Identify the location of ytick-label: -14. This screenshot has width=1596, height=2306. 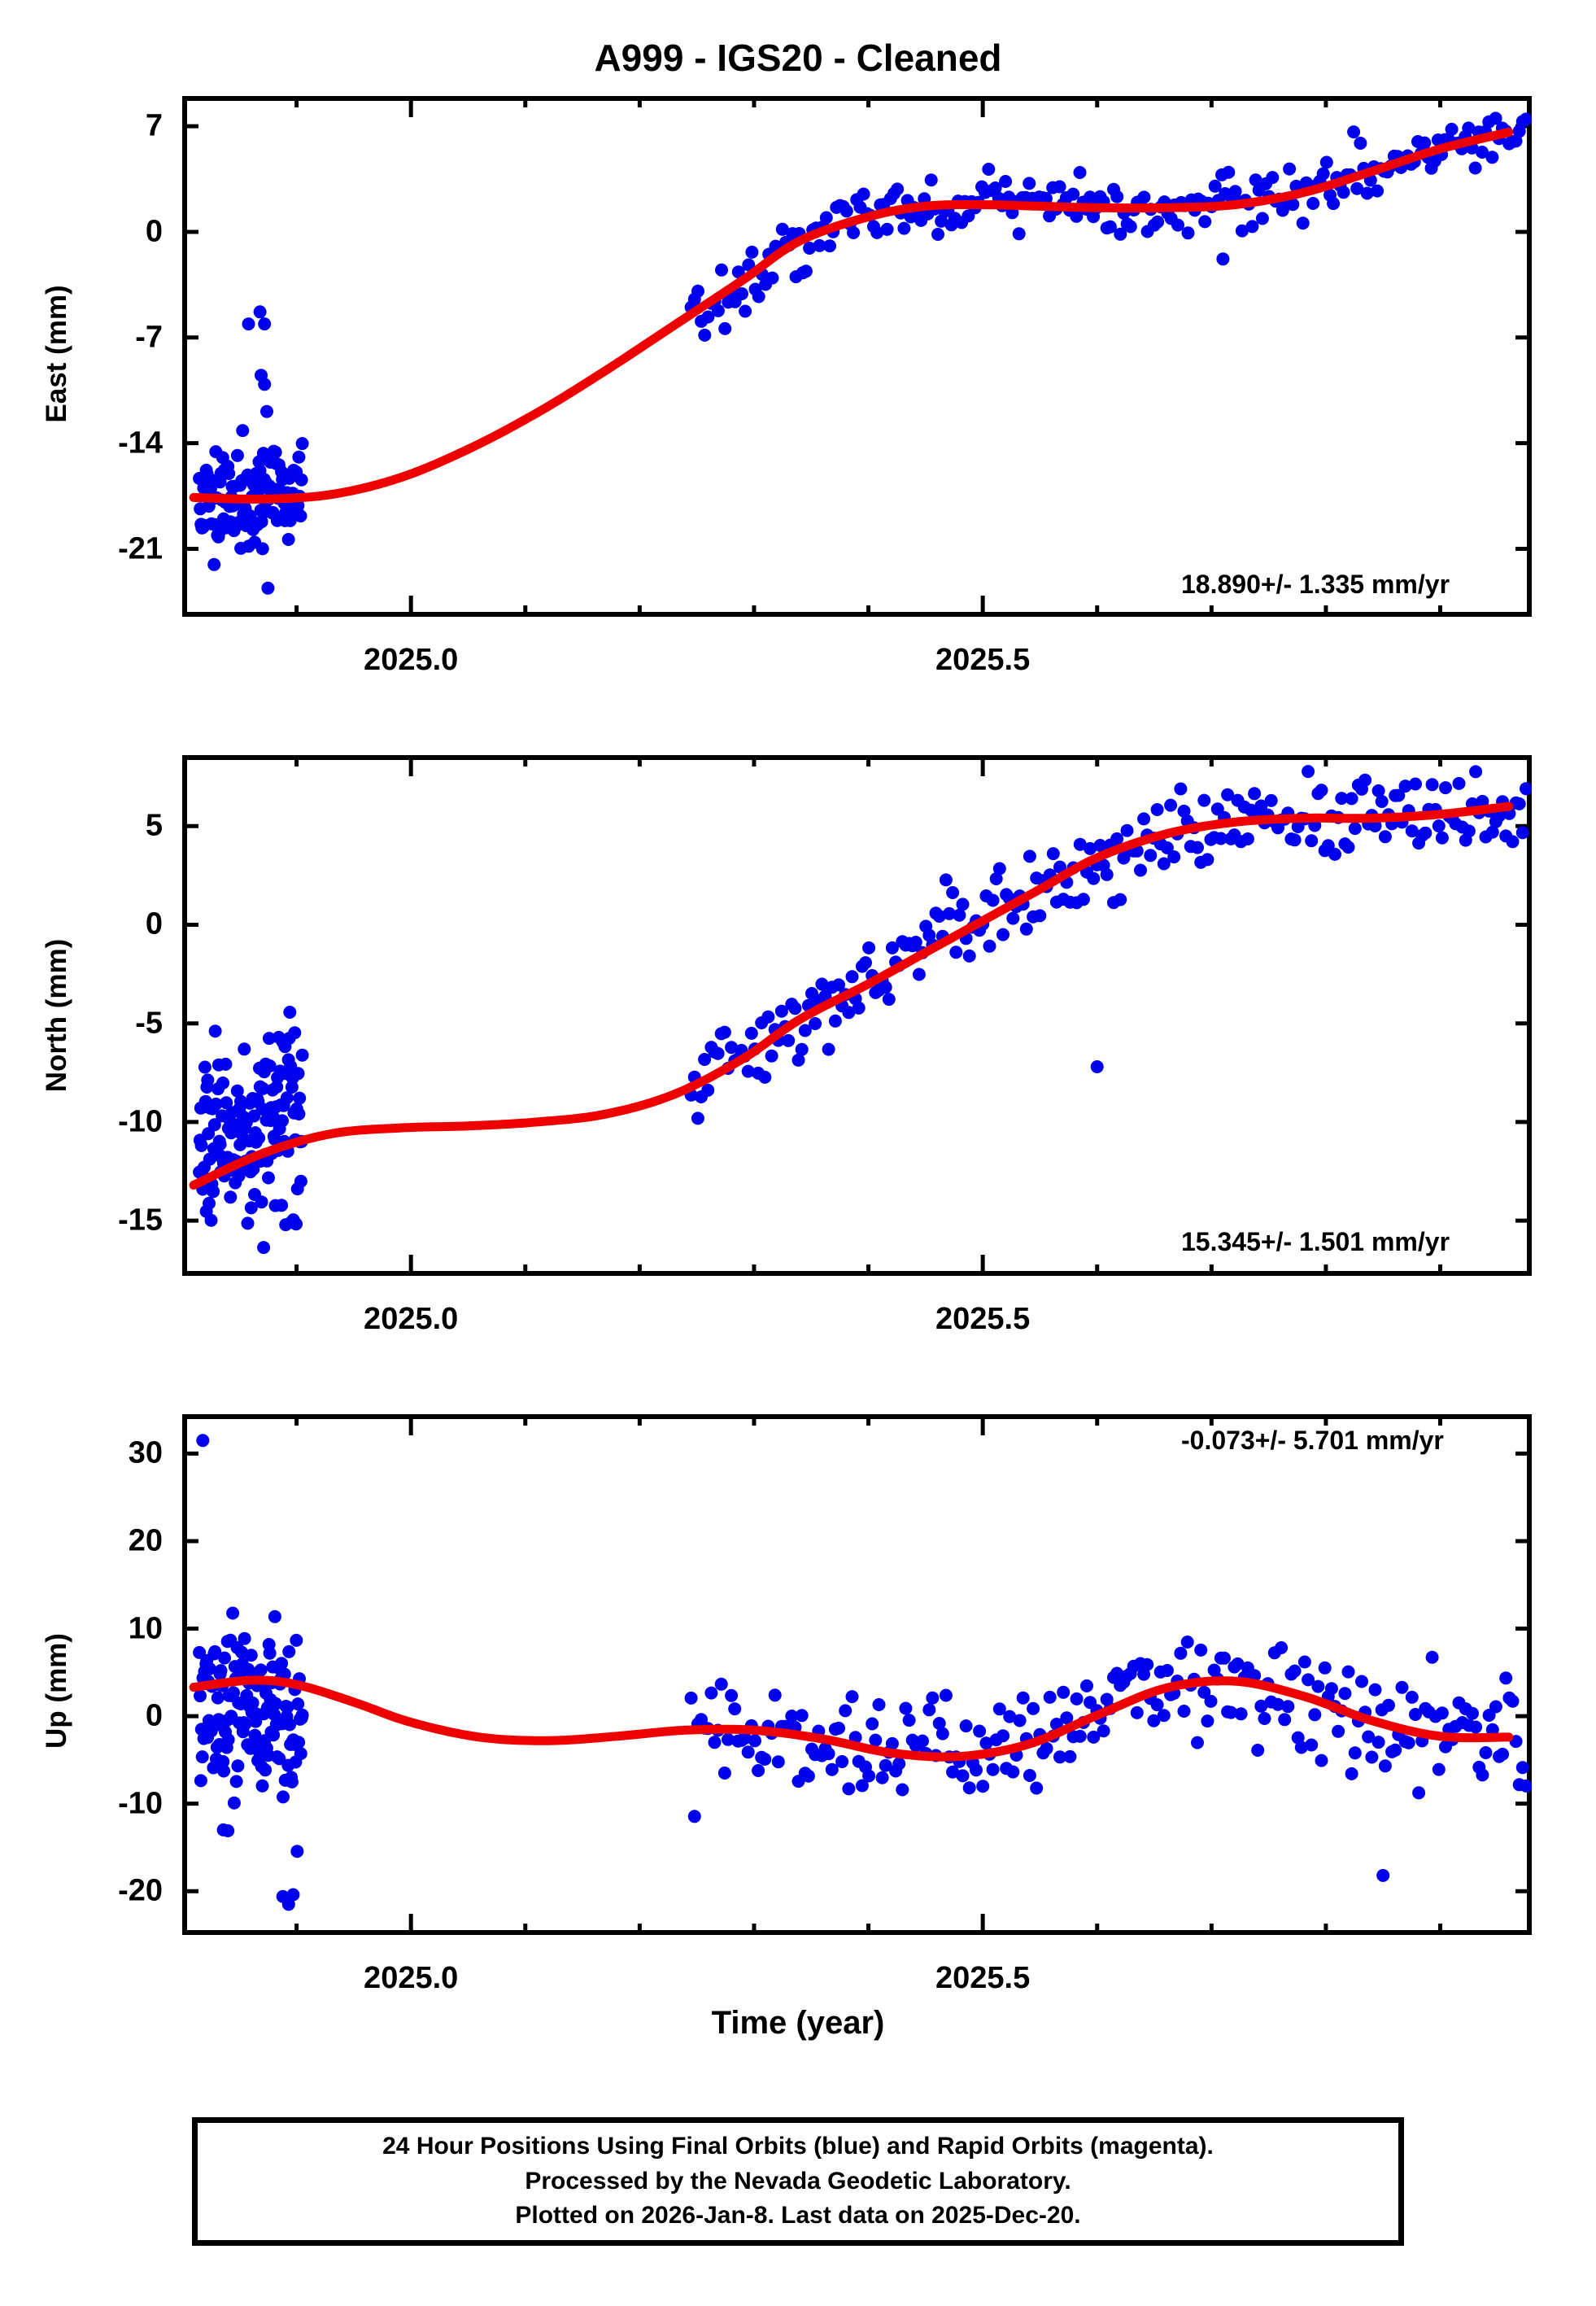
(140, 443).